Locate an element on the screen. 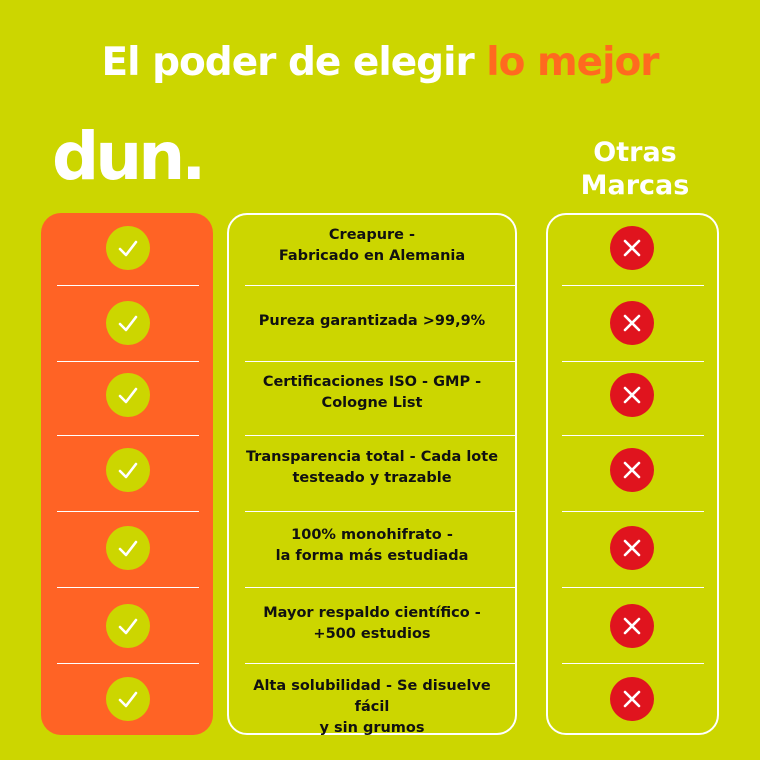 The image size is (760, 760). feature-line: Certificaciones ISO - GMP - is located at coordinates (372, 382).